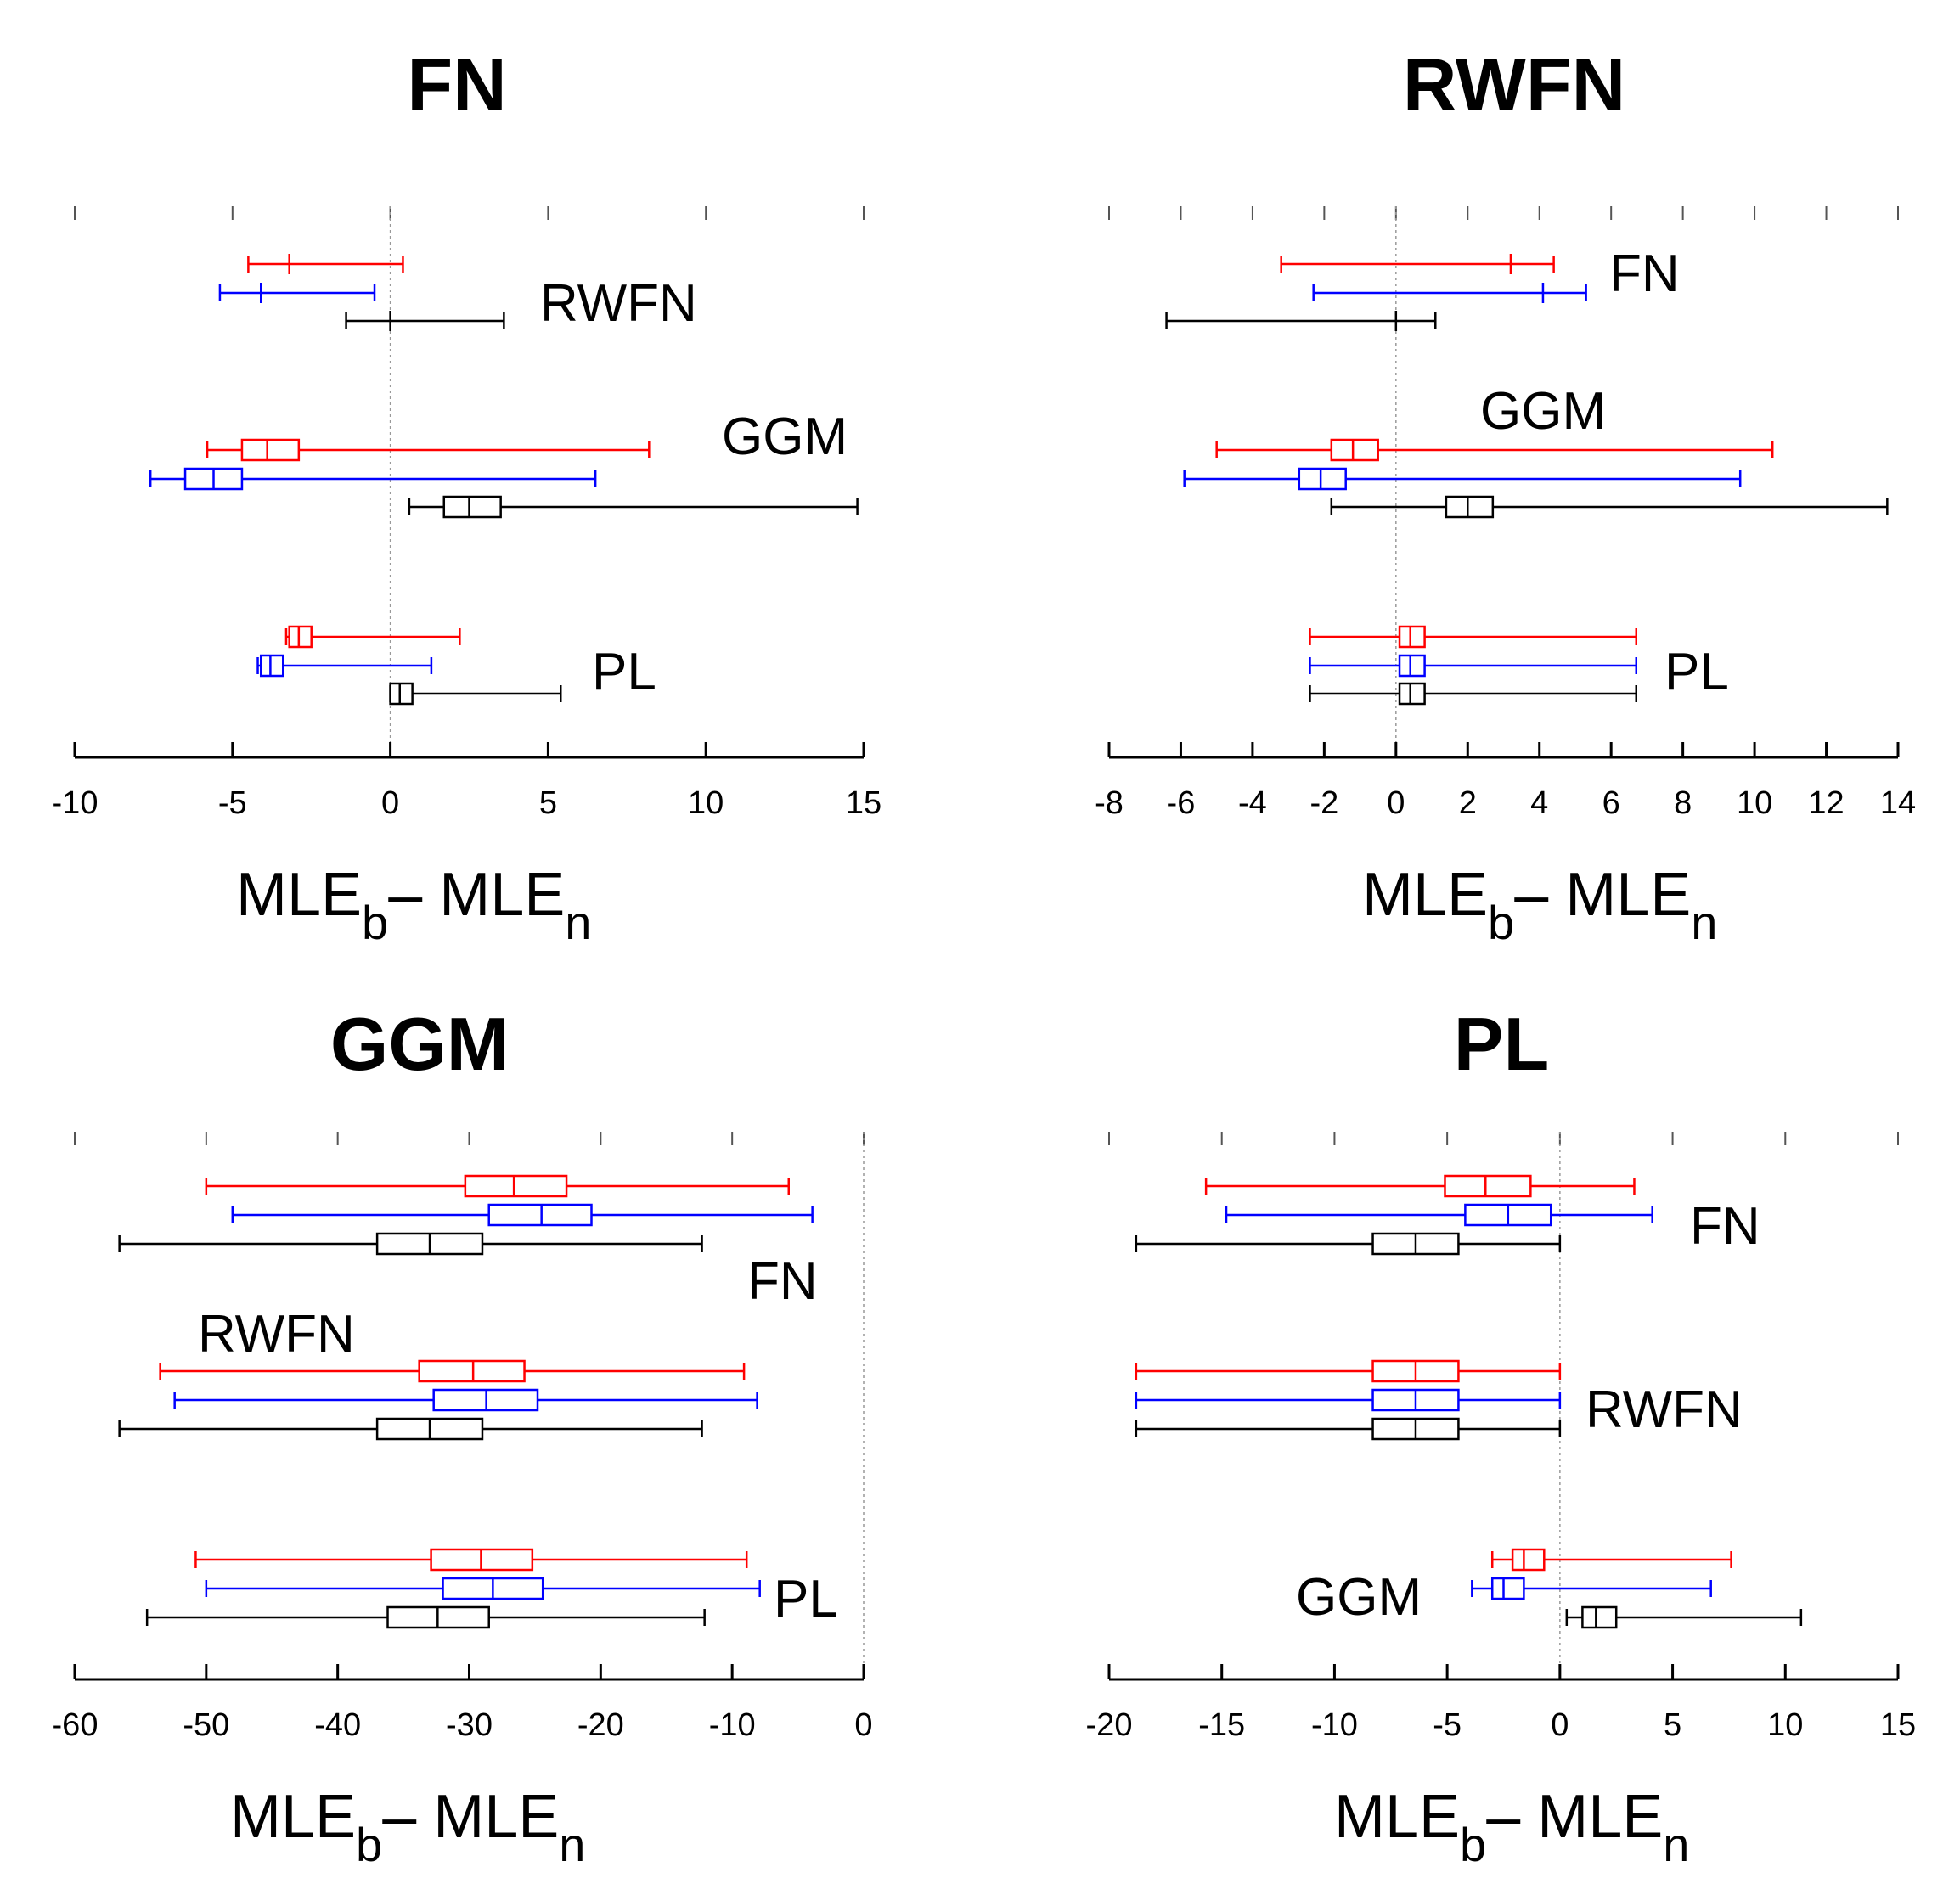  Describe the element at coordinates (1528, 1560) in the screenshot. I see `panel4-group-3-series-1-box` at that location.